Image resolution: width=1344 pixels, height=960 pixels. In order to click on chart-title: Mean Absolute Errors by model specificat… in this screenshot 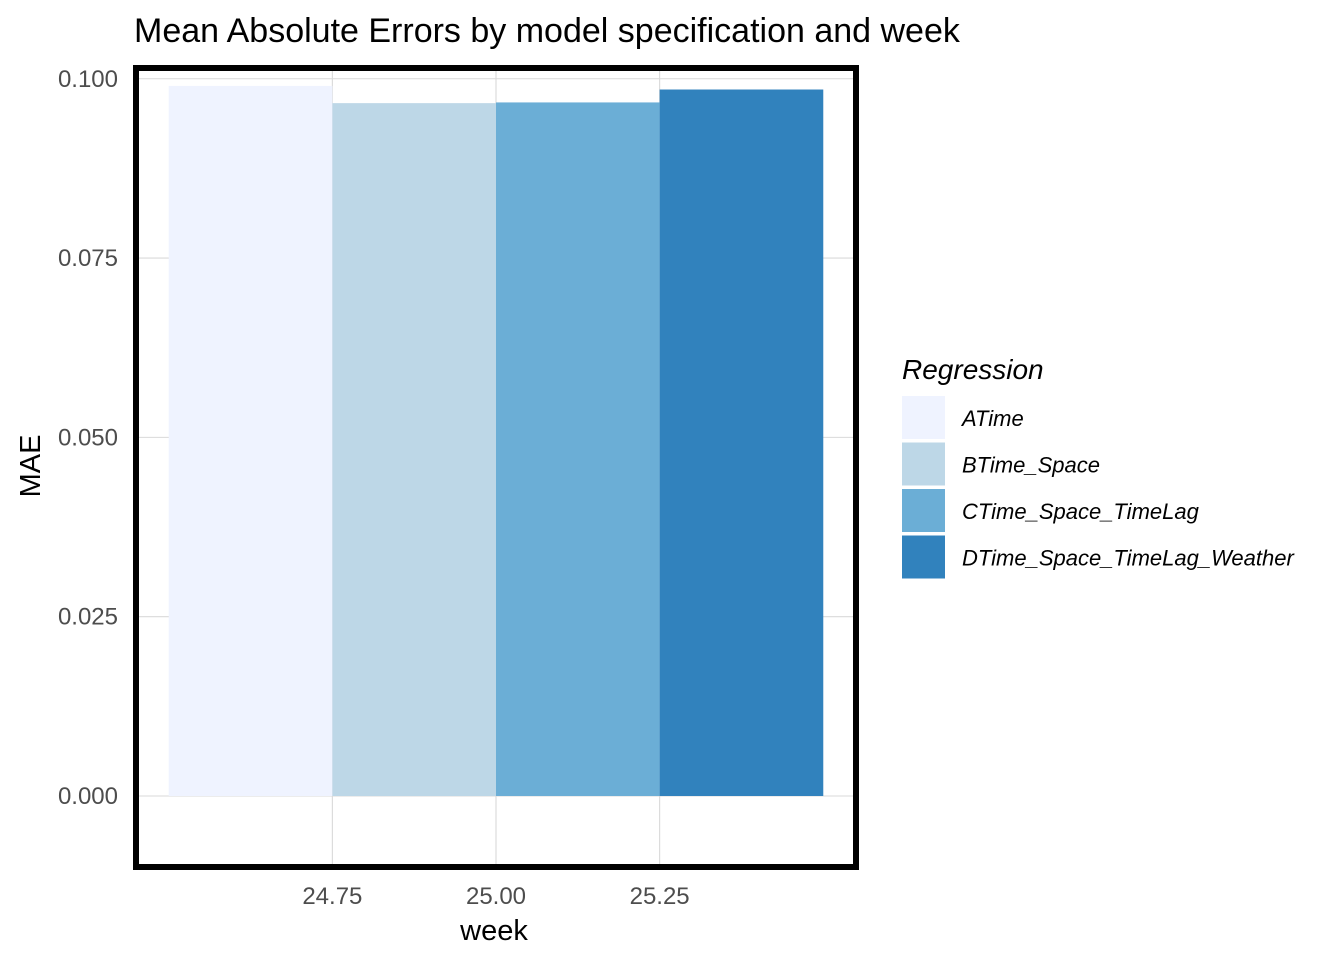, I will do `click(547, 31)`.